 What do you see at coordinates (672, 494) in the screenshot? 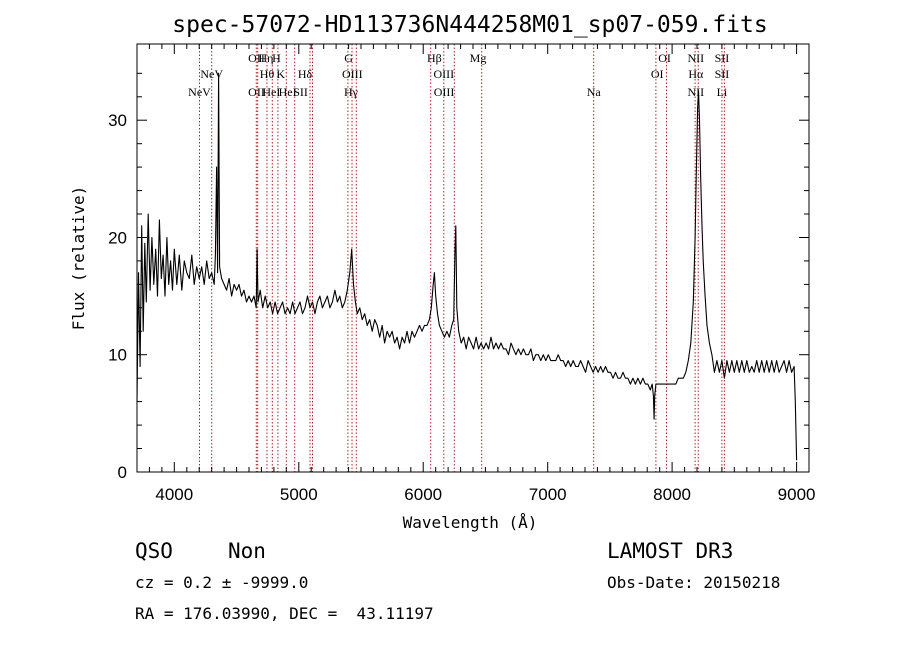
I see `x-tick-label: 8000` at bounding box center [672, 494].